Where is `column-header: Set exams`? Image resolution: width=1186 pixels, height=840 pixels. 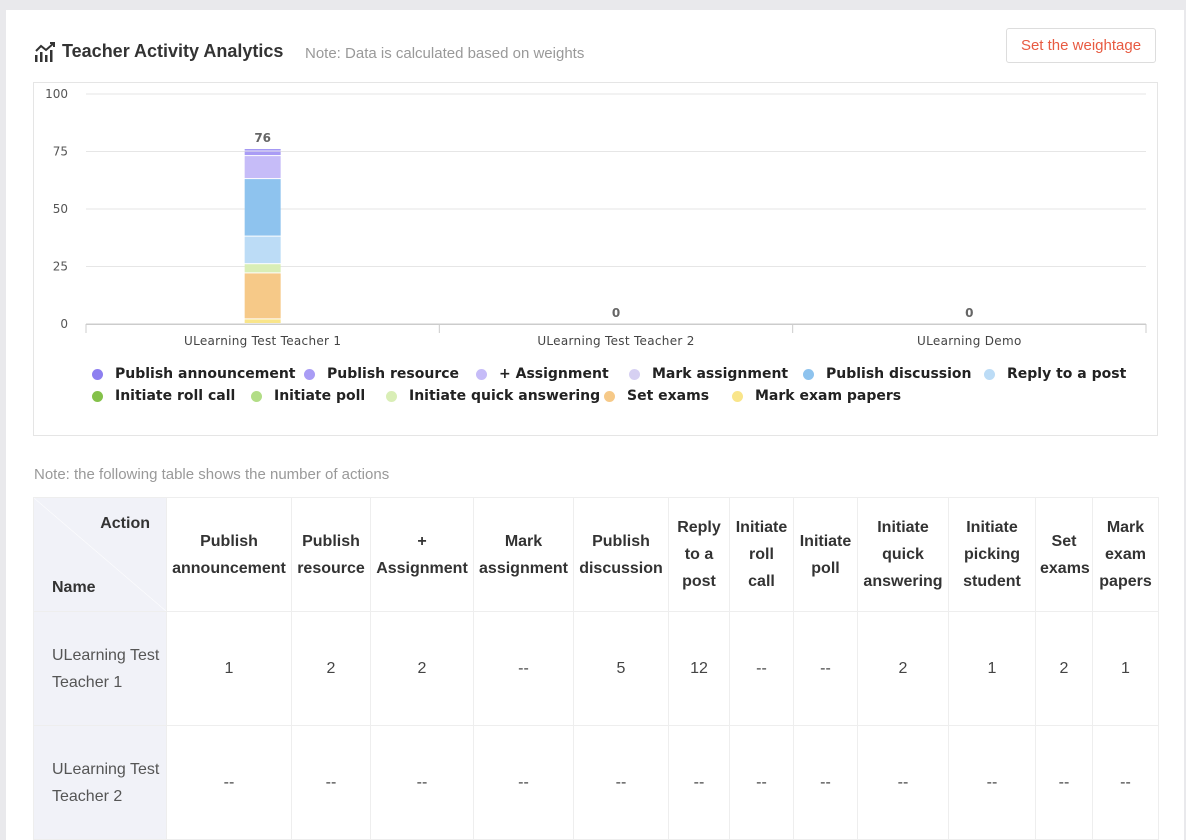
column-header: Set exams is located at coordinates (1064, 554).